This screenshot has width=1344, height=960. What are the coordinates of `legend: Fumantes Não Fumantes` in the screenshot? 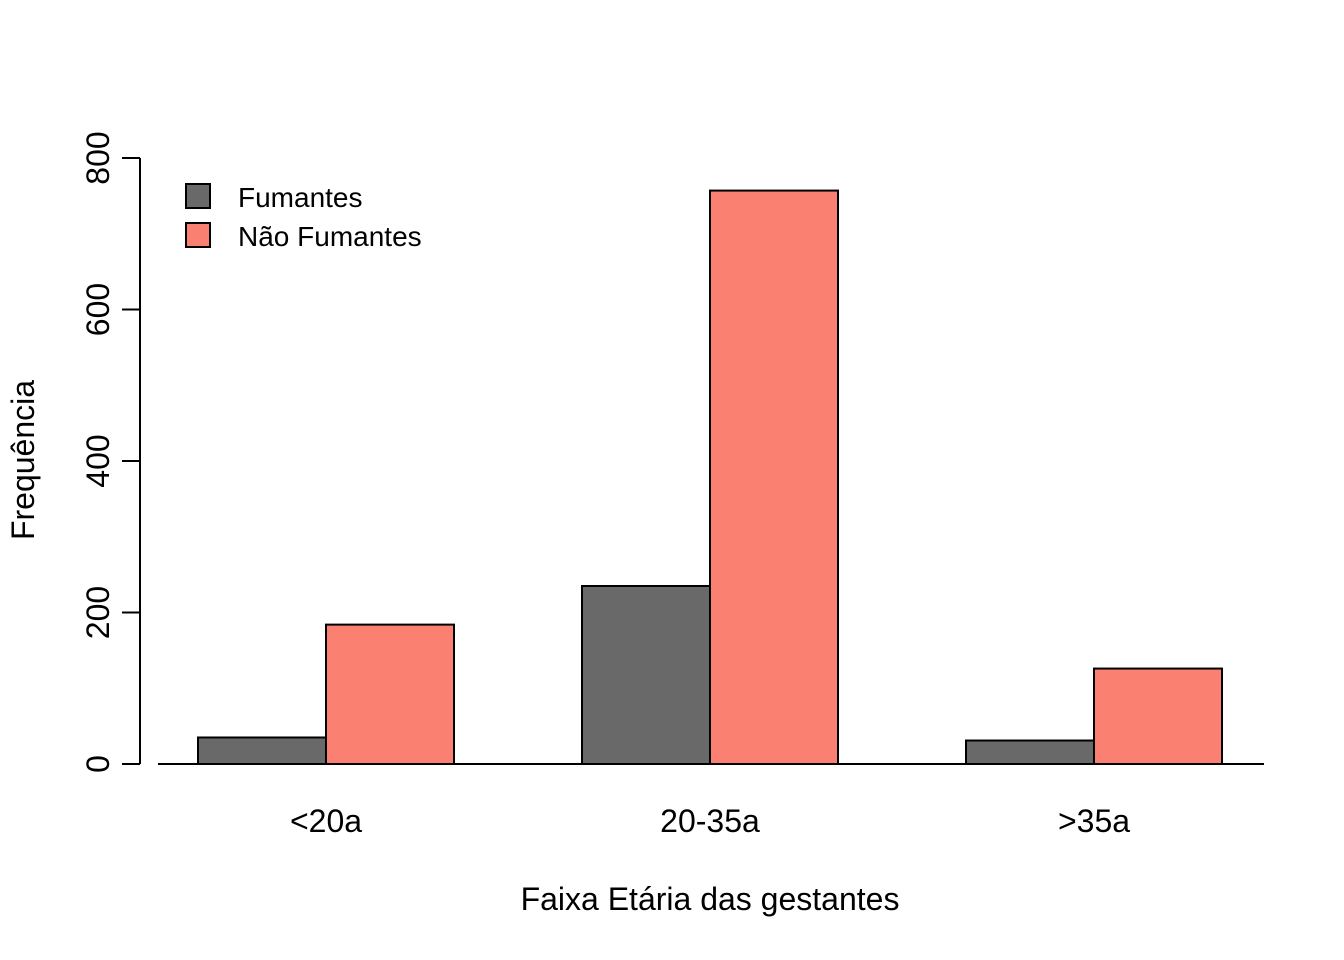 It's located at (303, 217).